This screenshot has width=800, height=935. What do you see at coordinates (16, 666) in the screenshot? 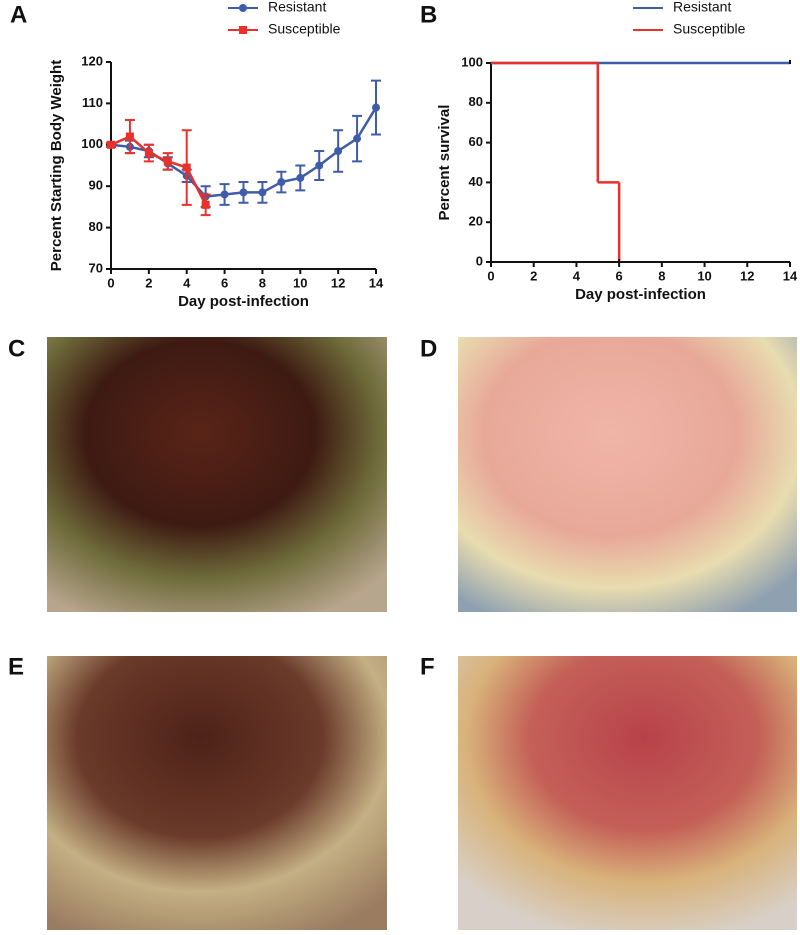
I see `panel-label: E` at bounding box center [16, 666].